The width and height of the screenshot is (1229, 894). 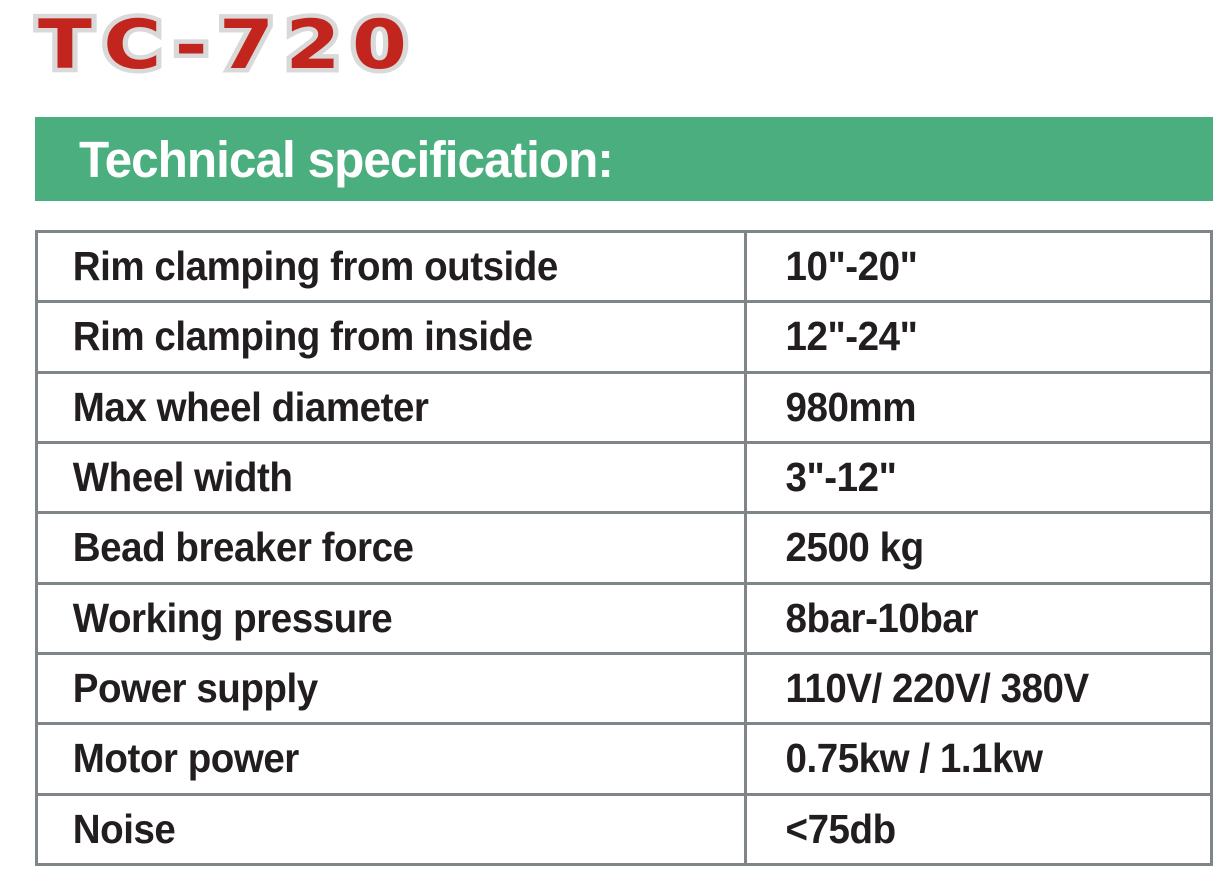 I want to click on table-row: Noise <75db, so click(x=624, y=829).